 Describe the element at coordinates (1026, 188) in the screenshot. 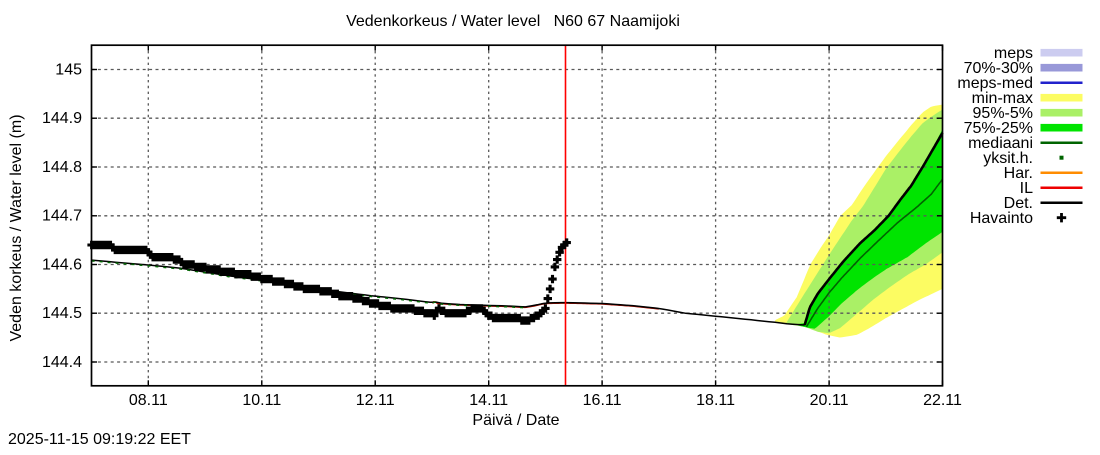

I see `svg-text: IL` at that location.